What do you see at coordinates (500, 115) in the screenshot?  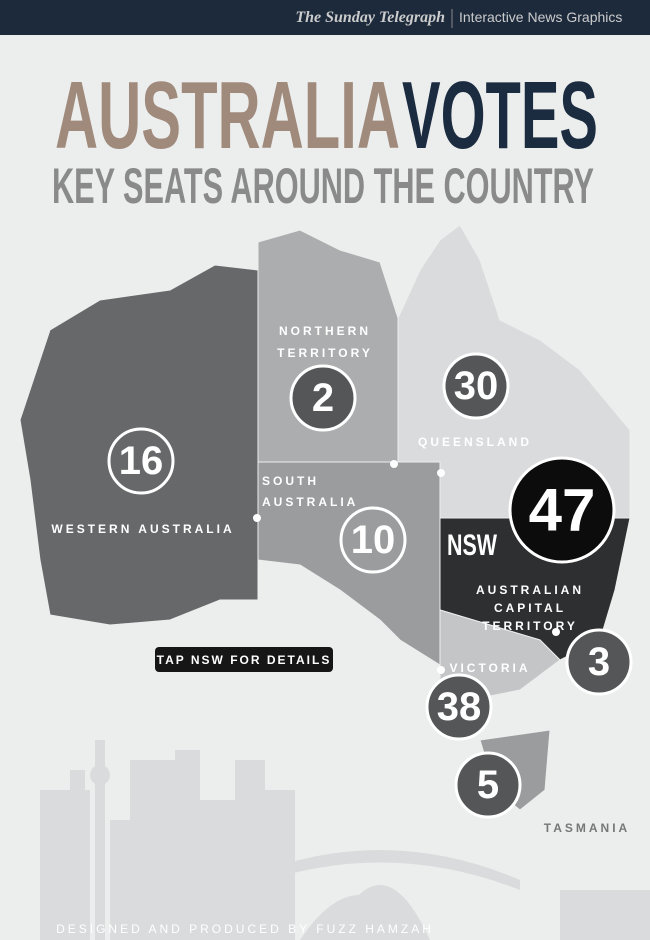 I see `title-part2: VOTES` at bounding box center [500, 115].